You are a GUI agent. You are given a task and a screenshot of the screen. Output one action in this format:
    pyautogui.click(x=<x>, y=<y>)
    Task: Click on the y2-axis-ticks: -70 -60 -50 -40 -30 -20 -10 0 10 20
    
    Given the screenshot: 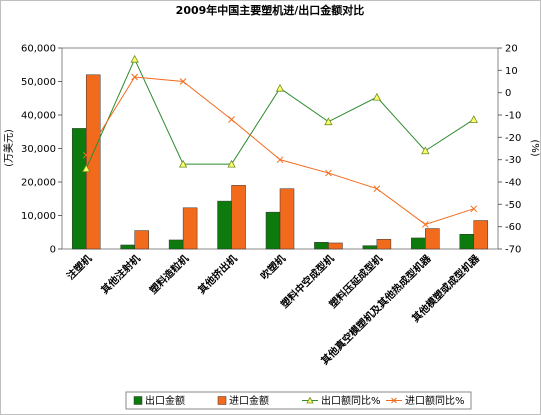 What is the action you would take?
    pyautogui.click(x=509, y=150)
    